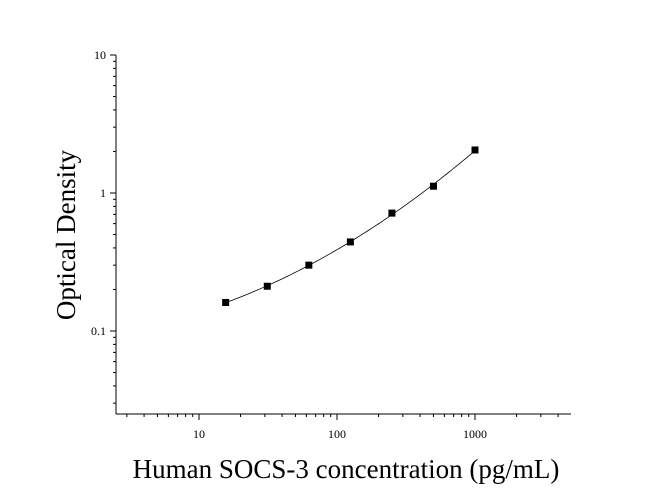  Describe the element at coordinates (346, 469) in the screenshot. I see `x-axis-title: Human SOCS-3 concentration (pg/mL)` at that location.